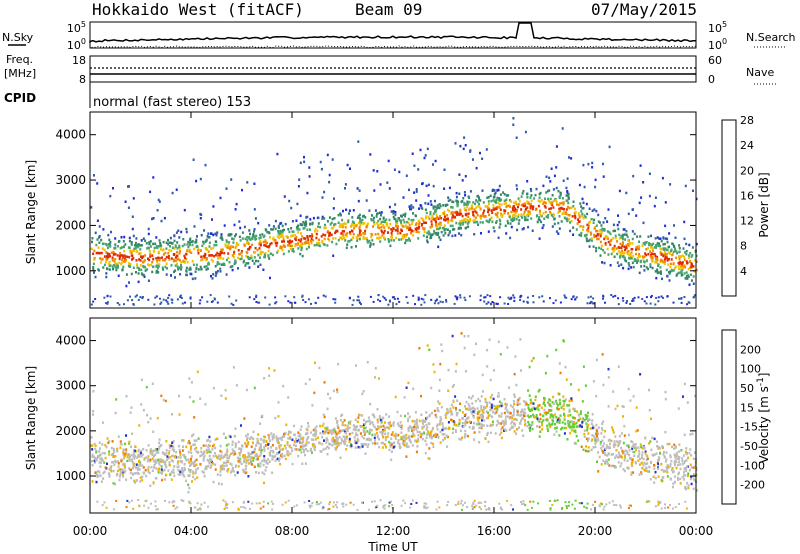 The width and height of the screenshot is (800, 554). Describe the element at coordinates (76, 27) in the screenshot. I see `n-sky-tick-high: 105` at that location.